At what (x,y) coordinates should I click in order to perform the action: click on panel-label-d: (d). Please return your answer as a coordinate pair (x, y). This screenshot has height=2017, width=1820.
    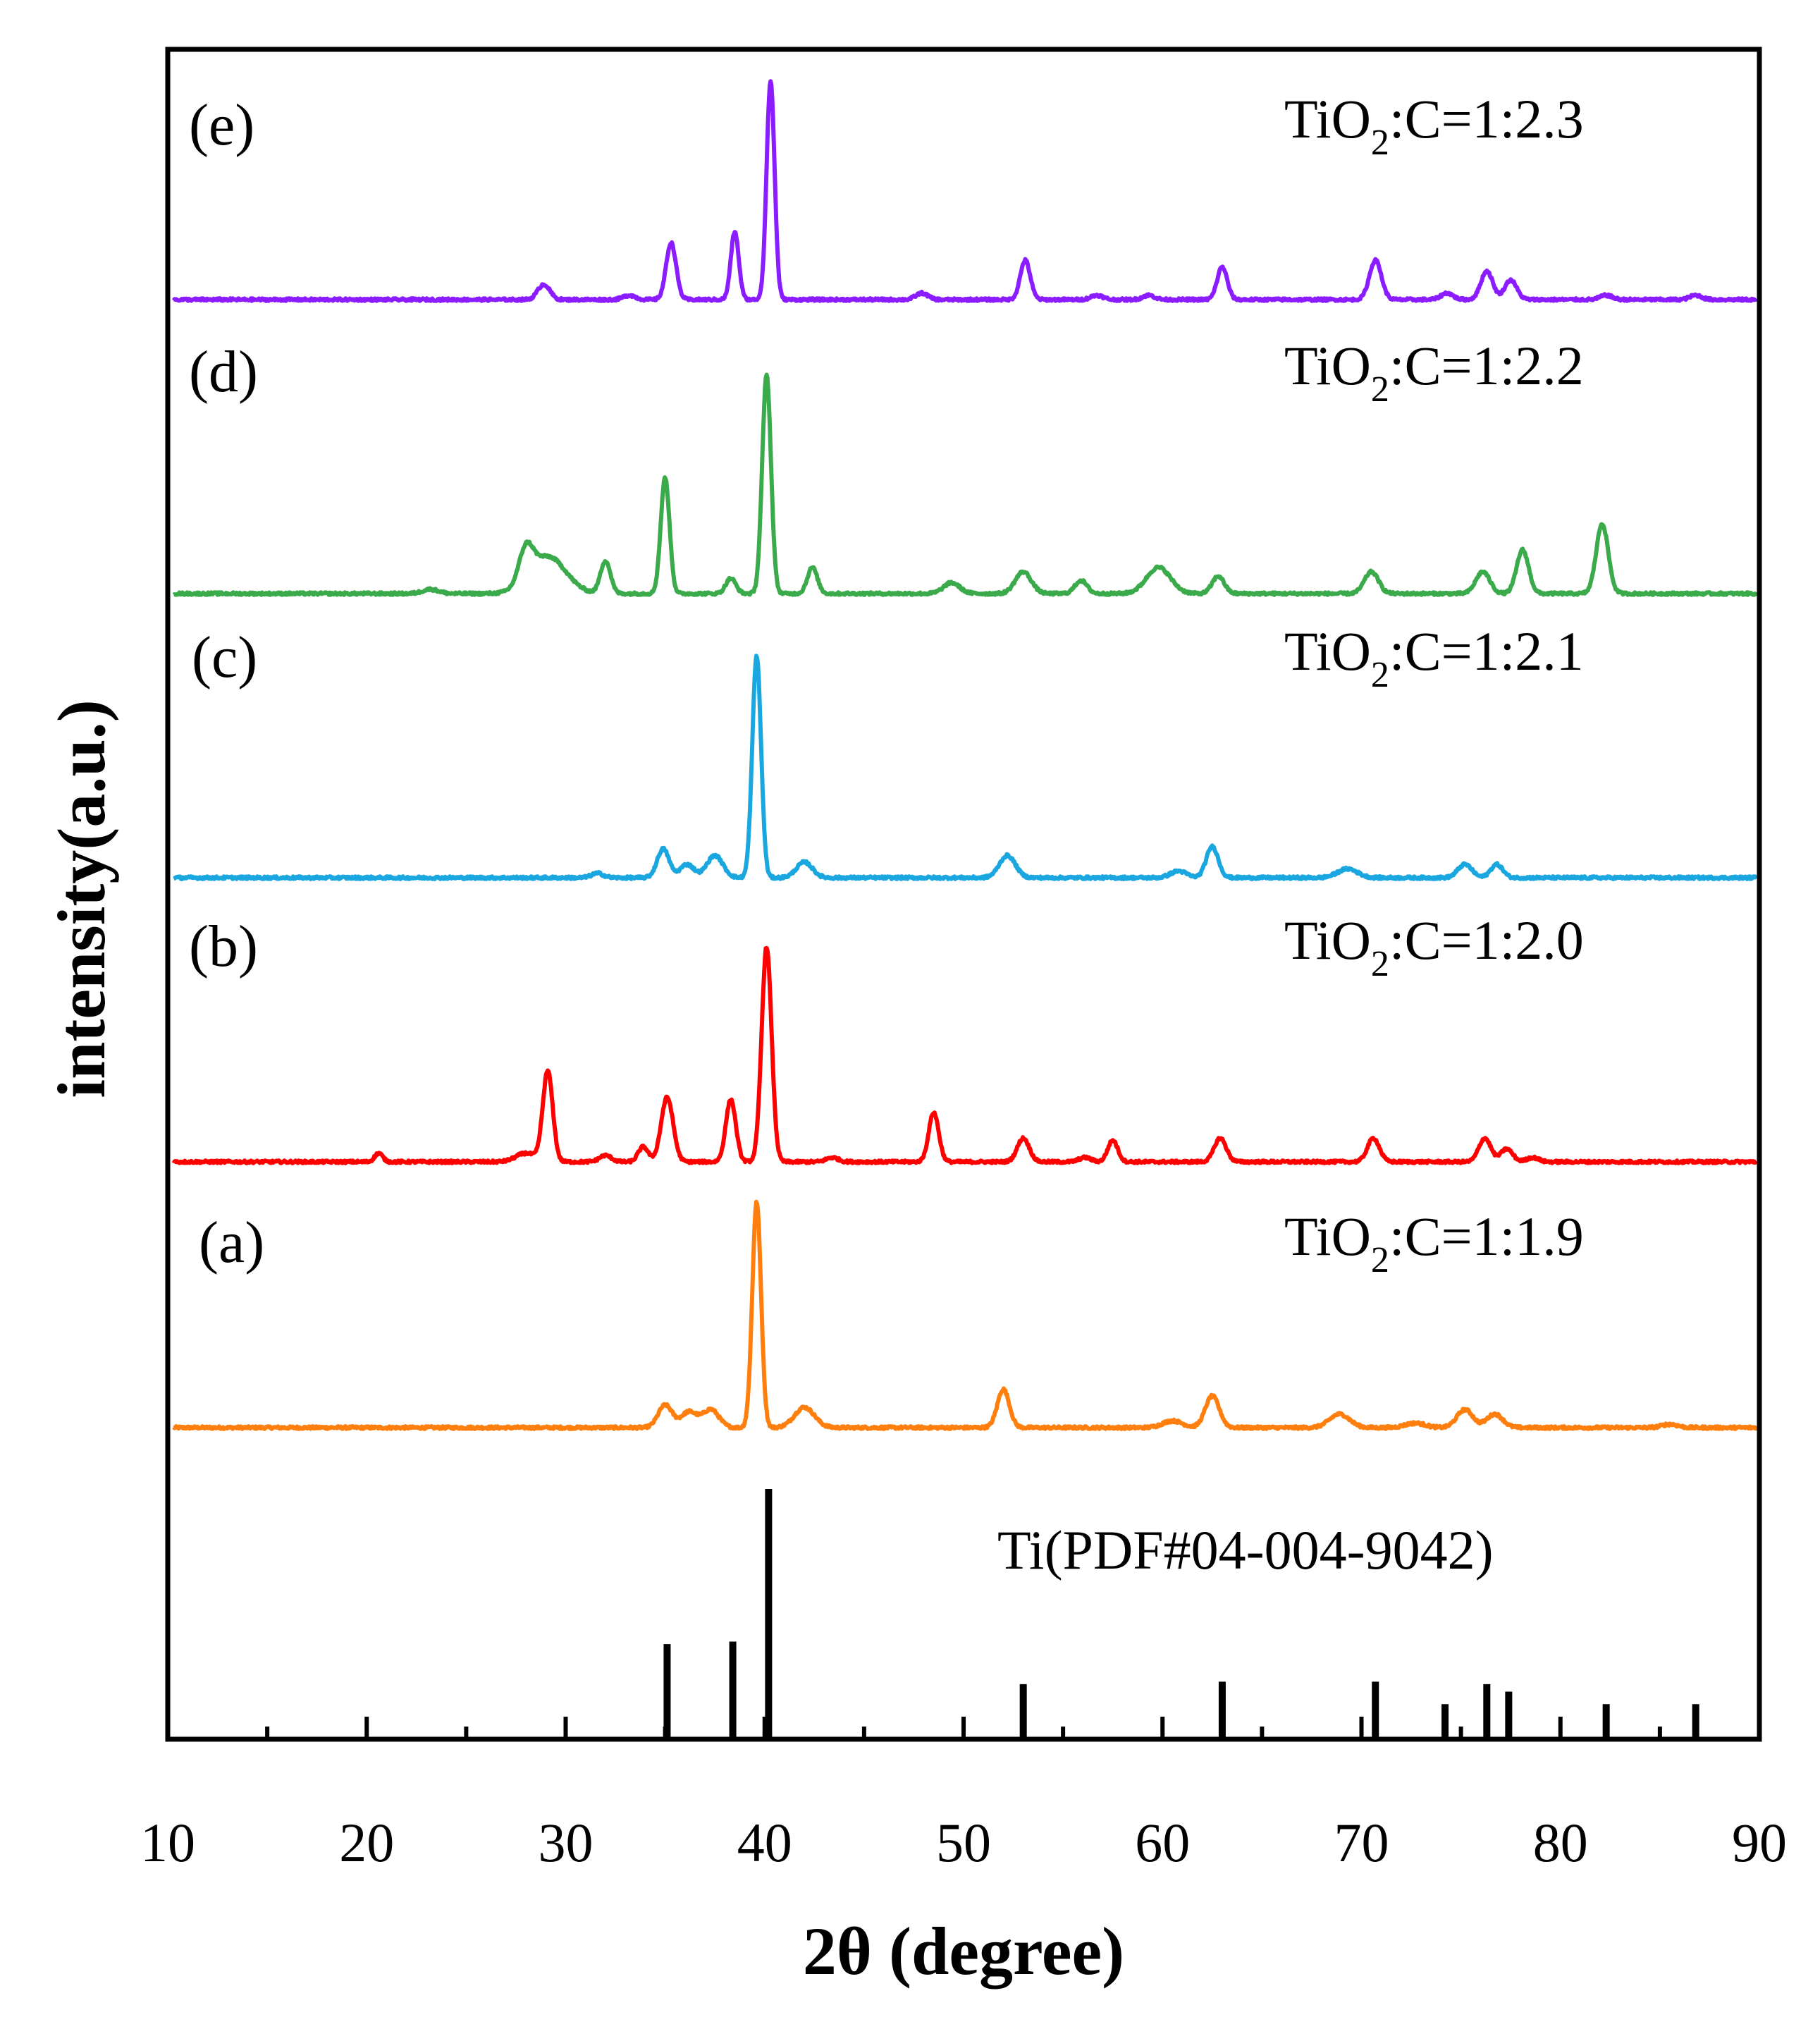
    Looking at the image, I should click on (224, 372).